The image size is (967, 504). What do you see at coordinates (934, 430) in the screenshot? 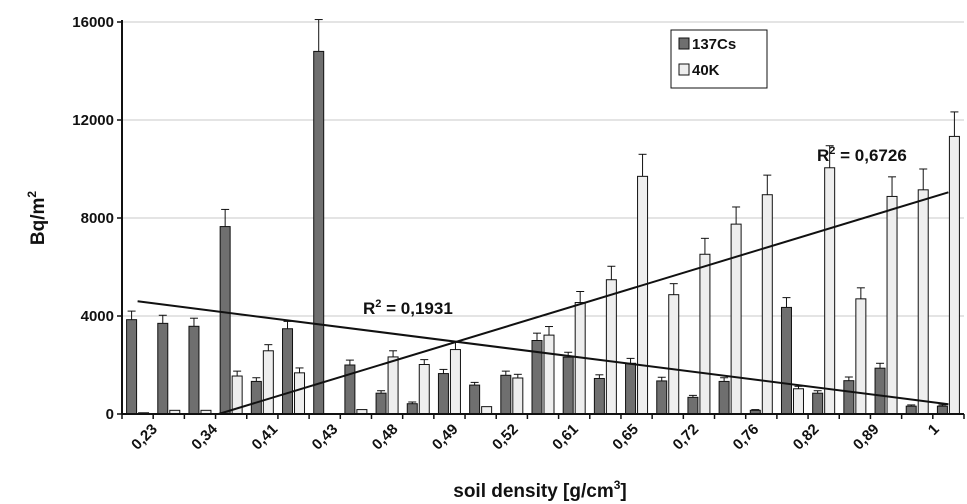
I see `x-tick-label: 1` at bounding box center [934, 430].